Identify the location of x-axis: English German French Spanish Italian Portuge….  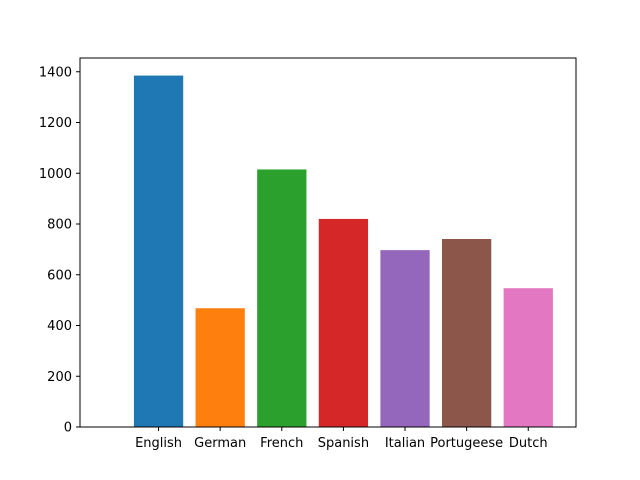
(341, 439).